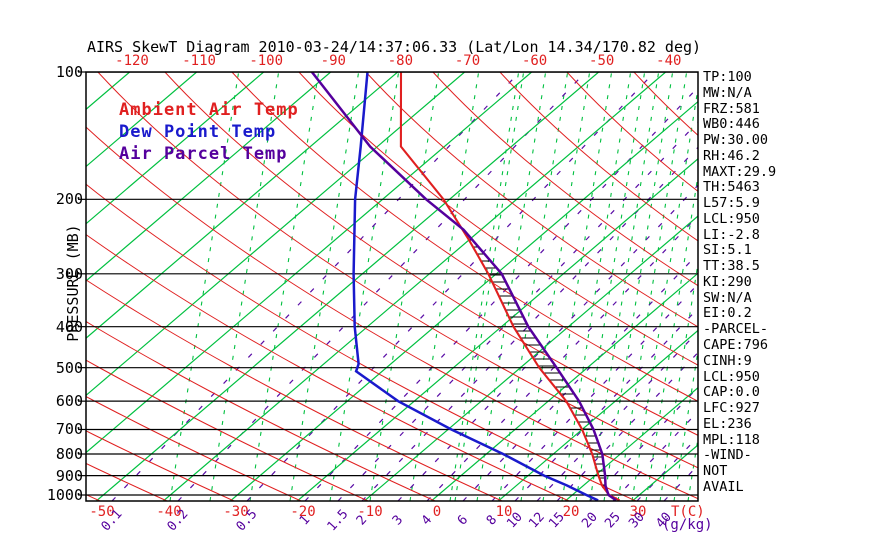 This screenshot has width=870, height=560. Describe the element at coordinates (731, 266) in the screenshot. I see `stat-line: TT:38.5` at that location.